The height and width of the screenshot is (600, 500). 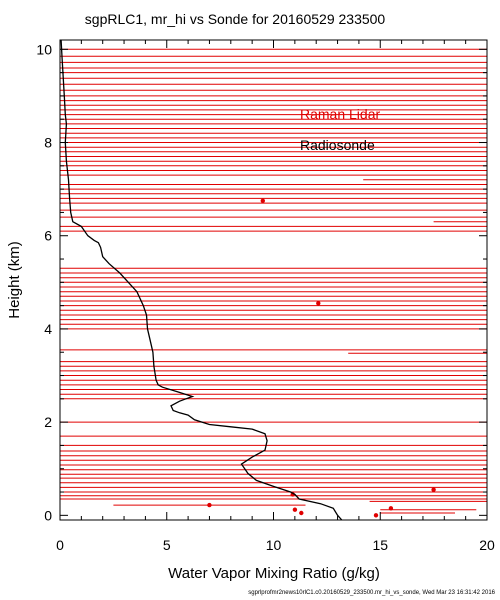 What do you see at coordinates (44, 49) in the screenshot?
I see `y-tick-label: 10` at bounding box center [44, 49].